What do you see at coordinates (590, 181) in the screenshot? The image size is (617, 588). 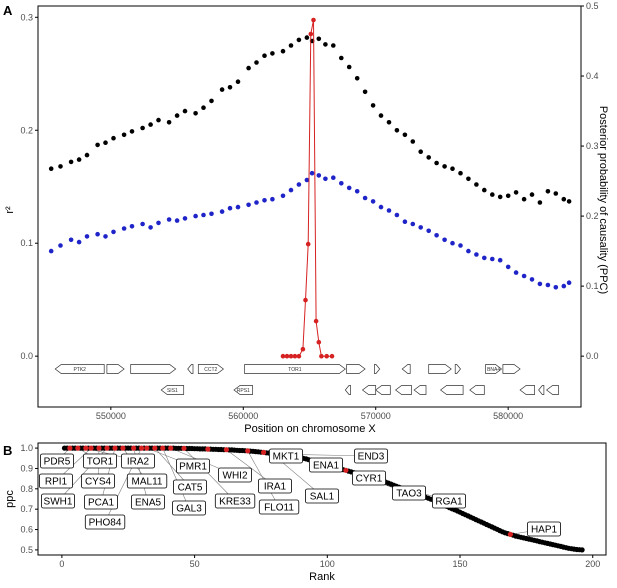 I see `y2-axis-ticks: 0.0 0.1 0.2 0.3 0.4 0.5` at bounding box center [590, 181].